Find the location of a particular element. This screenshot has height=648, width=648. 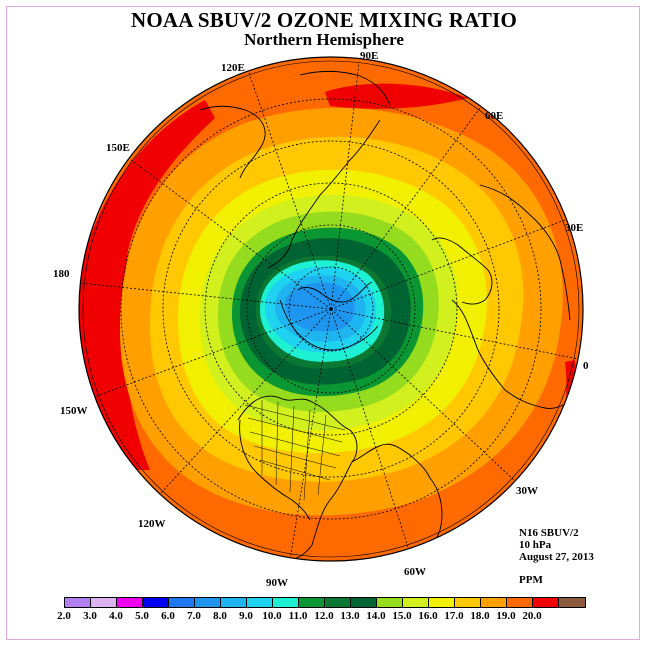

colorbar-tick-label: 9.0 is located at coordinates (246, 616).